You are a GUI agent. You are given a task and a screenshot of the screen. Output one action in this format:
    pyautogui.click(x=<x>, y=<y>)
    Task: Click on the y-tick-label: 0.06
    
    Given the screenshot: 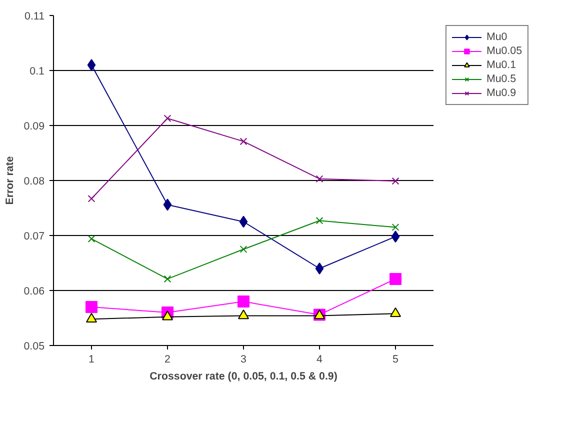 What is the action you would take?
    pyautogui.click(x=34, y=292)
    